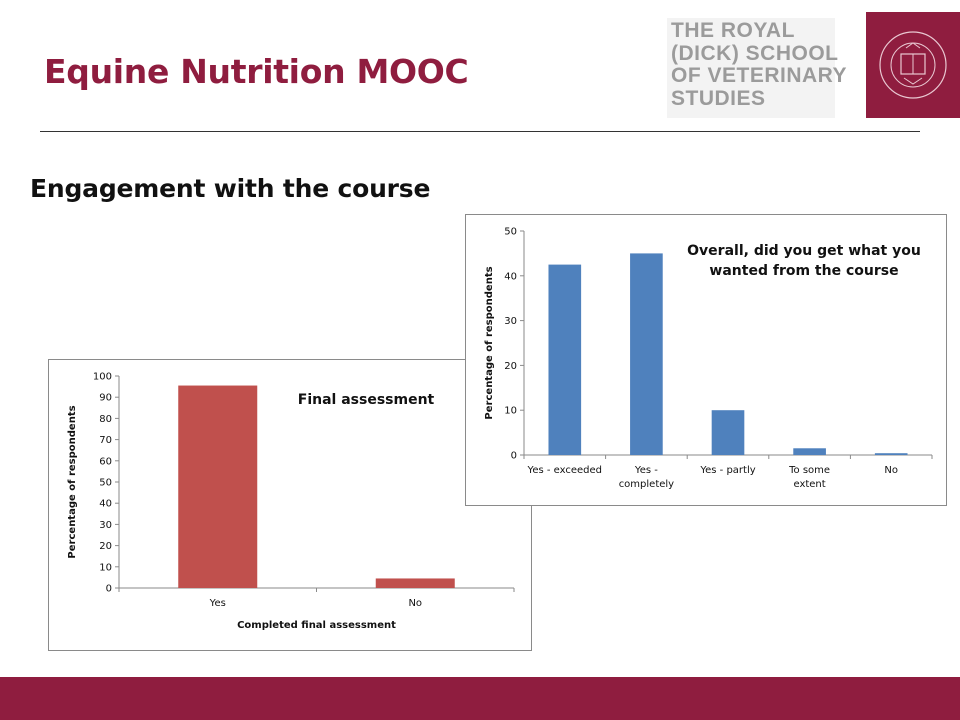  What do you see at coordinates (105, 461) in the screenshot?
I see `y-tick-label: 60` at bounding box center [105, 461].